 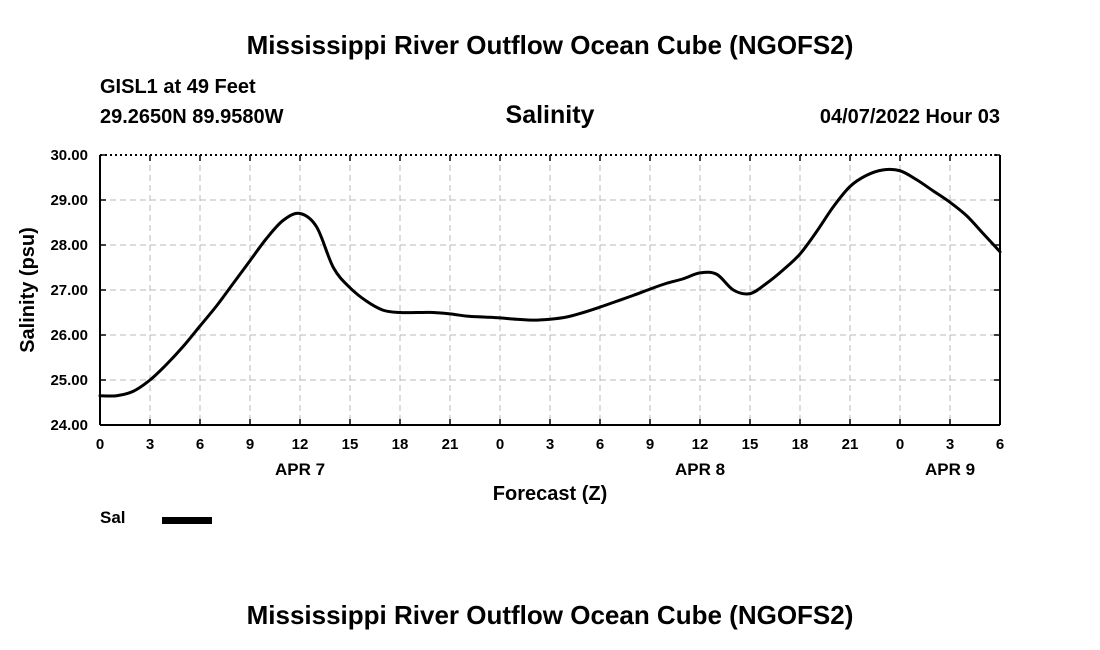 I want to click on date-label: APR 8, so click(x=700, y=469).